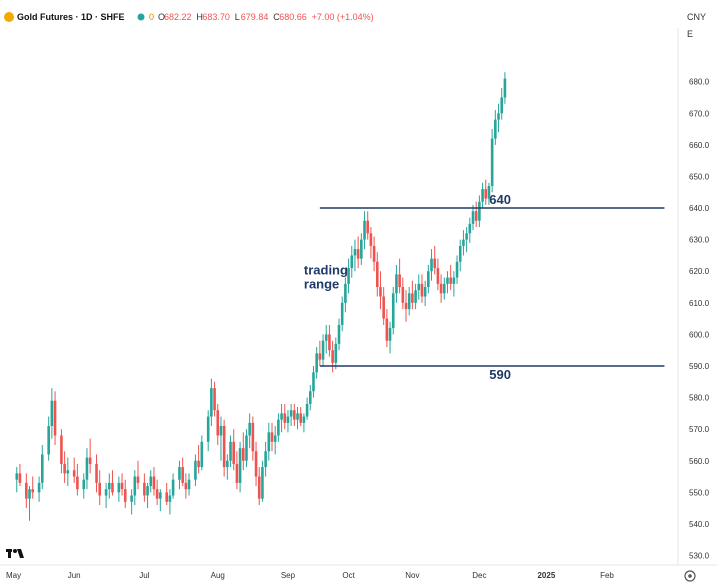 The image size is (717, 586). I want to click on annotation-text: trading, so click(326, 269).